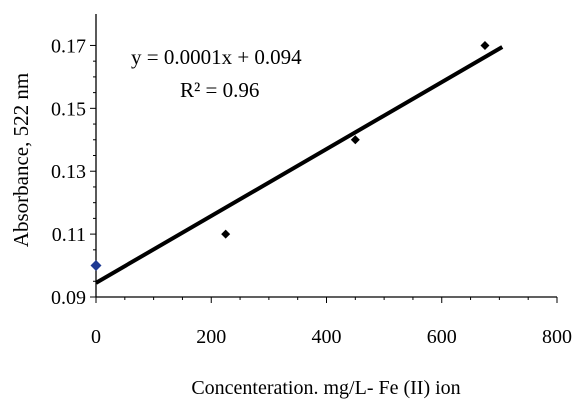 This screenshot has width=579, height=410. What do you see at coordinates (68, 109) in the screenshot?
I see `y-tick-label: 0.15` at bounding box center [68, 109].